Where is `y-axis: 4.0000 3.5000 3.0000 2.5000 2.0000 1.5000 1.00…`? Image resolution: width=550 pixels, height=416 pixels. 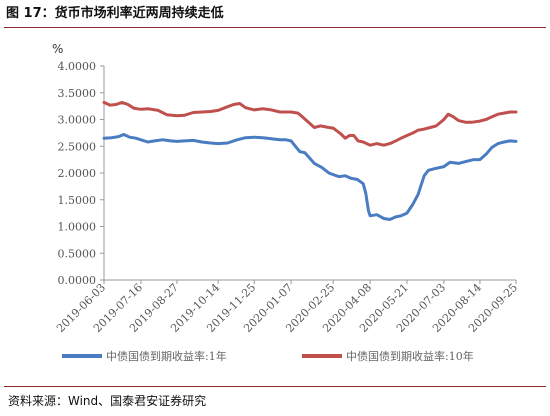
y-axis: 4.0000 3.5000 3.0000 2.5000 2.0000 1.5000 1.00… is located at coordinates (81, 173).